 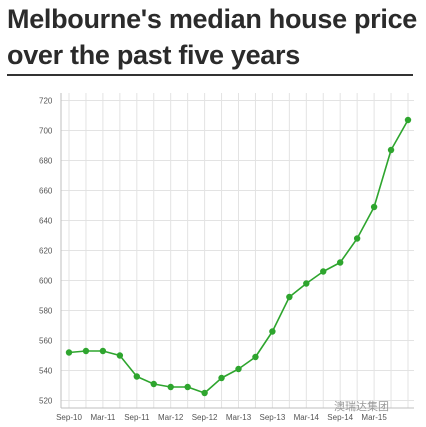 What do you see at coordinates (46, 371) in the screenshot?
I see `y-tick-label: 540` at bounding box center [46, 371].